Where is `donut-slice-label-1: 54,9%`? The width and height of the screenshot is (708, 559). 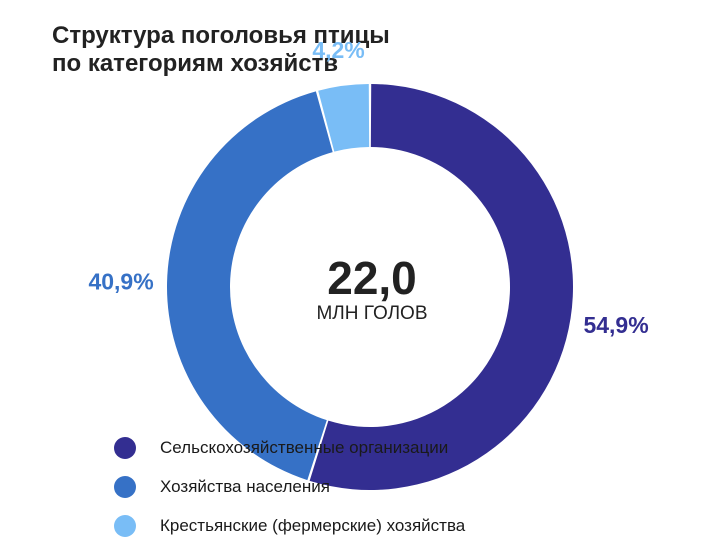 donut-slice-label-1: 54,9% is located at coordinates (615, 325).